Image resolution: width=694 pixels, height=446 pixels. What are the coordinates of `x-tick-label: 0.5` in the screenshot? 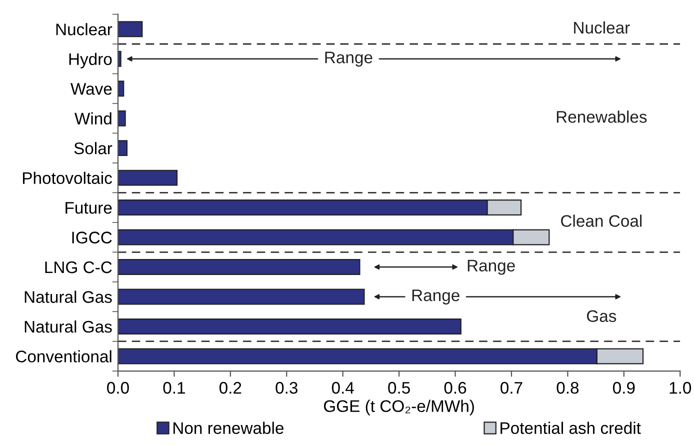 It's located at (399, 388).